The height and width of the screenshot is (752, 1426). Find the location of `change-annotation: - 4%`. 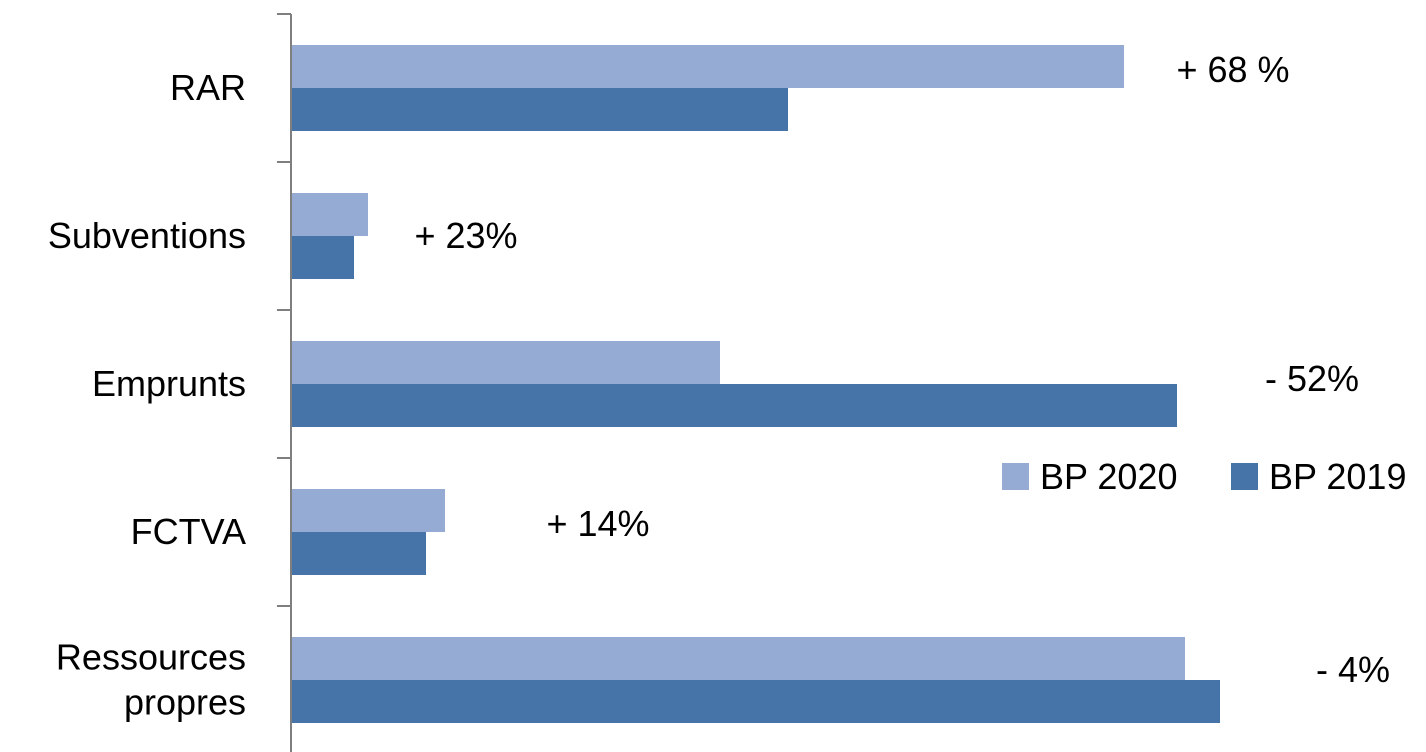

change-annotation: - 4% is located at coordinates (1353, 669).